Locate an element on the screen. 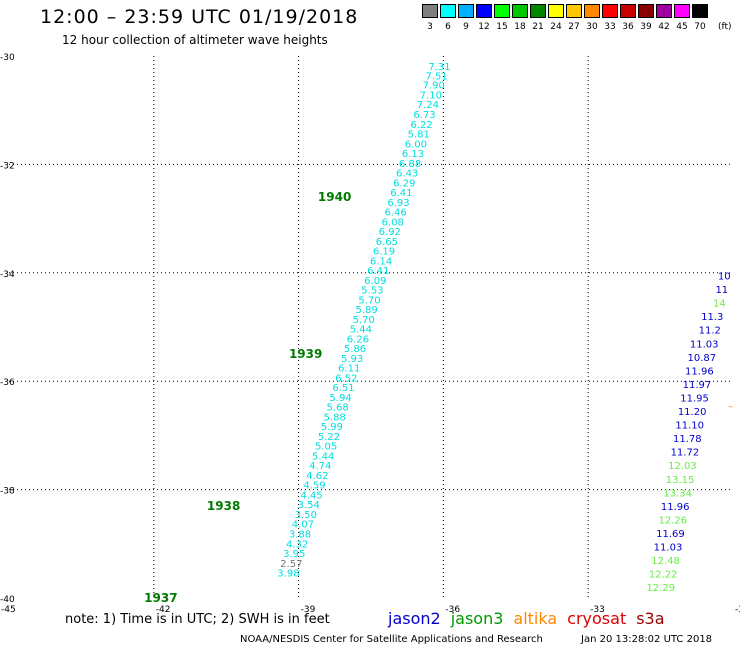  wave-height-value: 4.45 is located at coordinates (311, 495).